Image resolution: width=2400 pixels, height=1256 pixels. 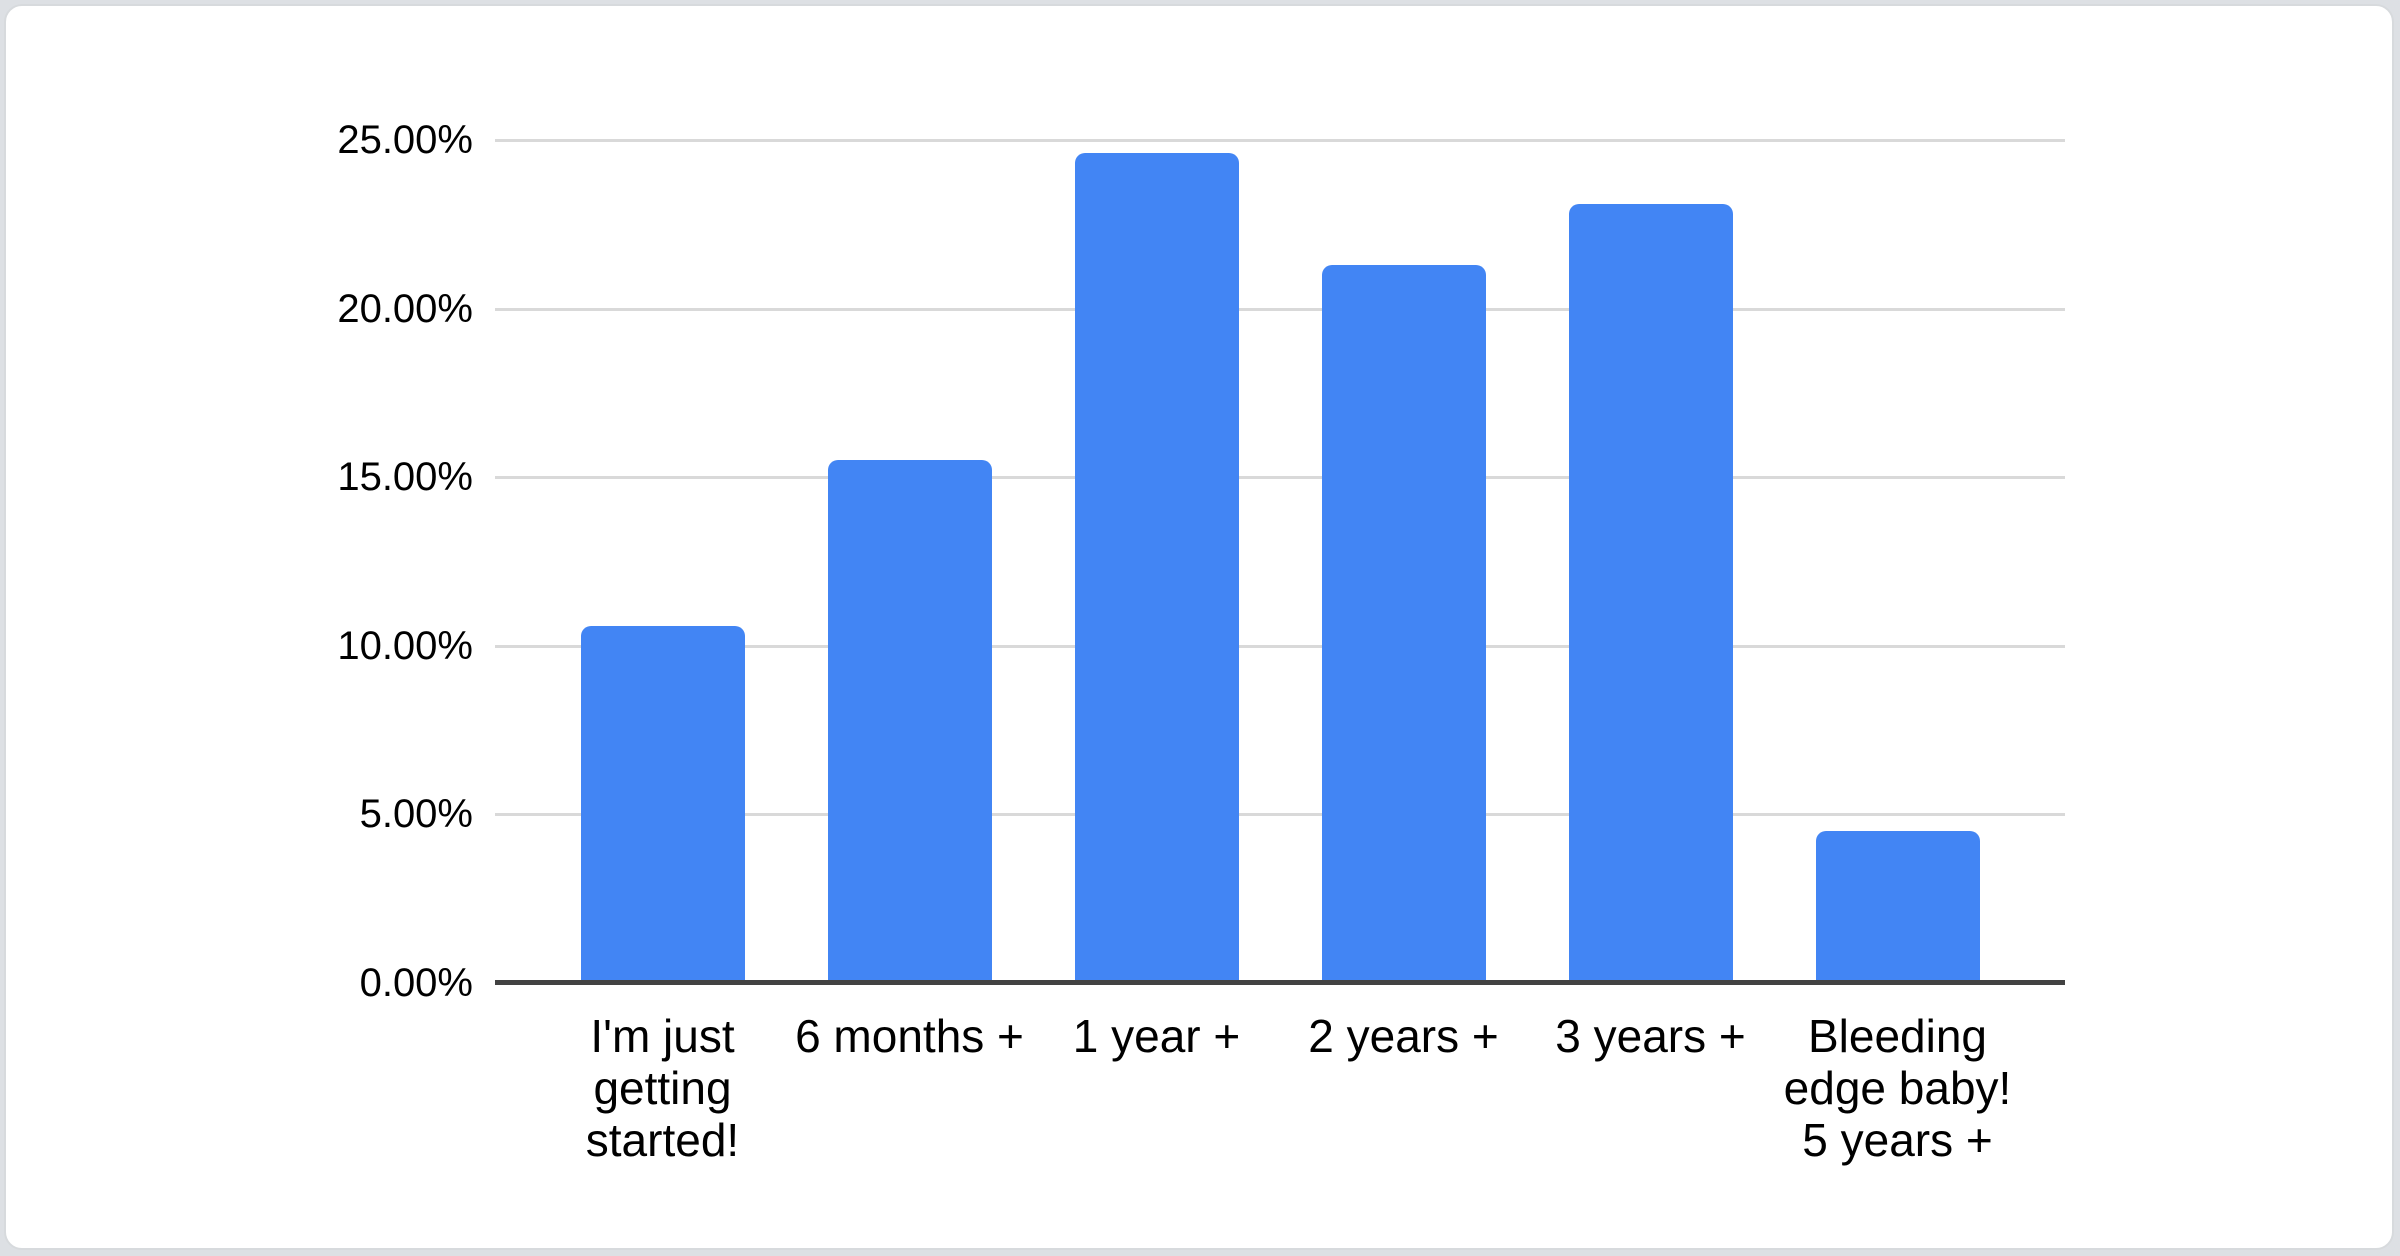 I want to click on y-axis-tick-label: 20.00%, so click(x=405, y=308).